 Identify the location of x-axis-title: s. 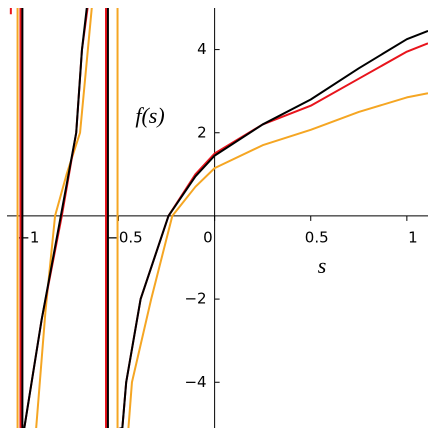
(322, 265).